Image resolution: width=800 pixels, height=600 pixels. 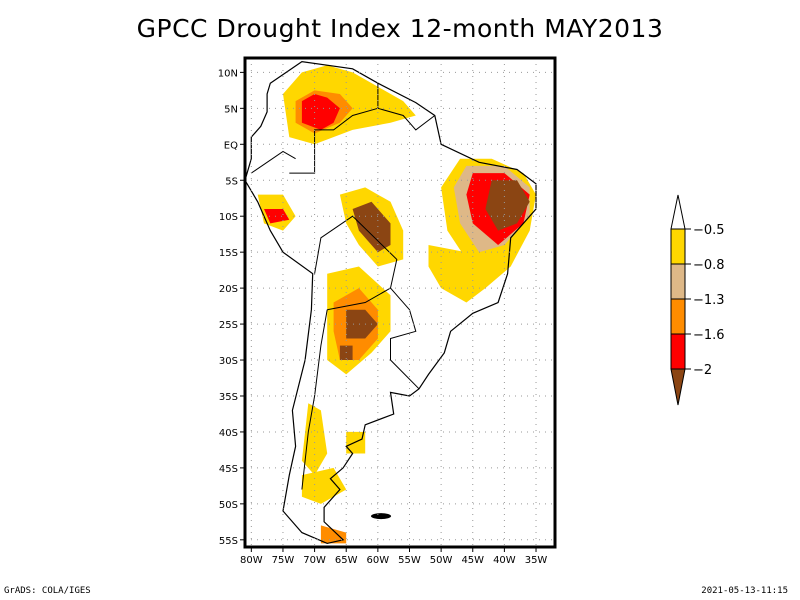 I want to click on drought-region-patagonia-south, so click(x=324, y=485).